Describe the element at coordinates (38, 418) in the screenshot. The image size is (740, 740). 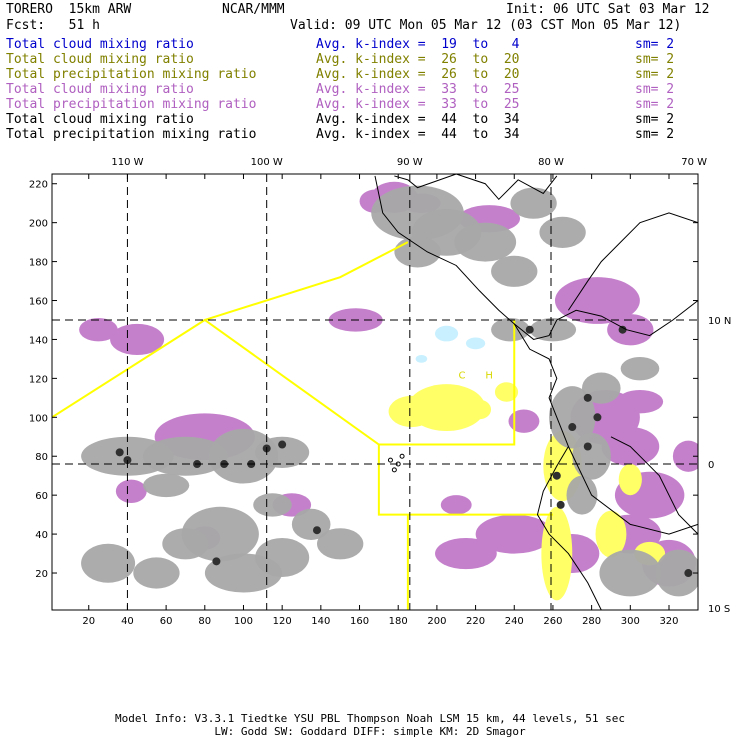
I see `y-tick-label: 100` at that location.